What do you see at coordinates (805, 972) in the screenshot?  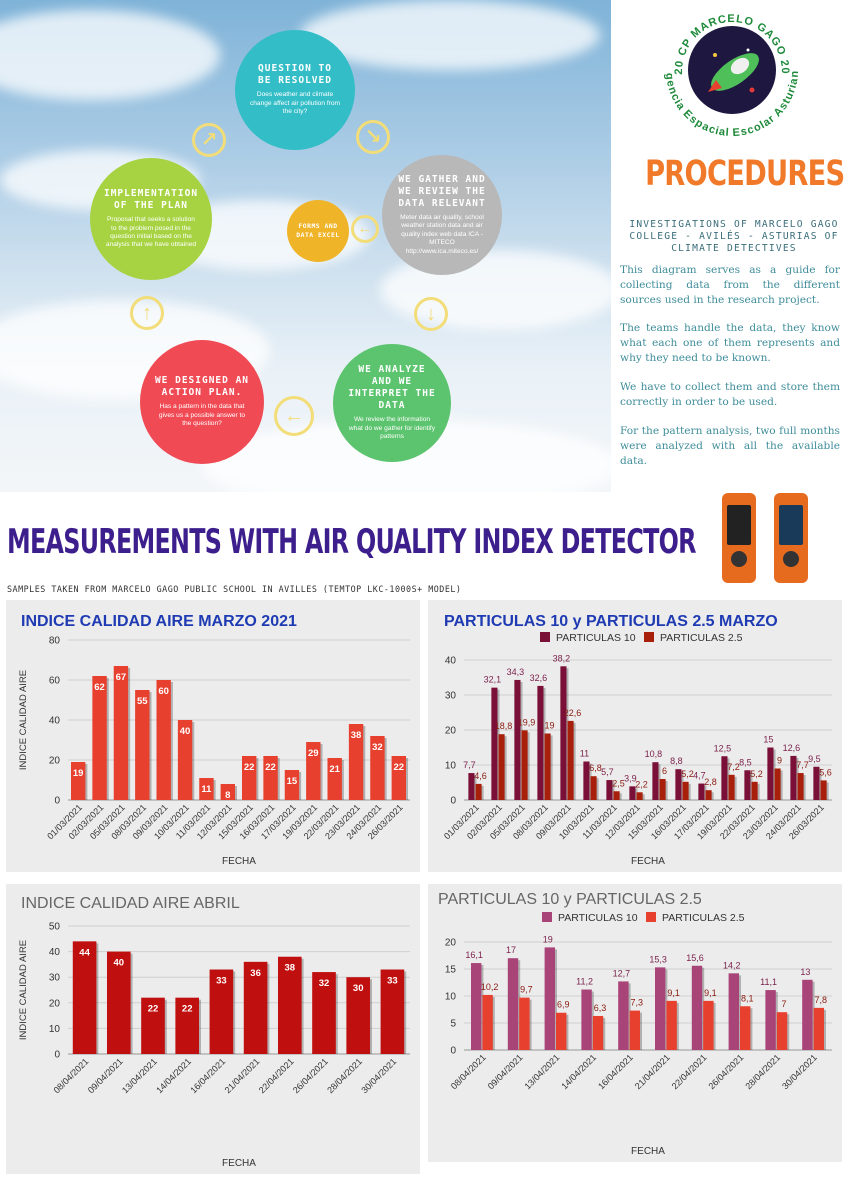 I see `data-label: 13` at bounding box center [805, 972].